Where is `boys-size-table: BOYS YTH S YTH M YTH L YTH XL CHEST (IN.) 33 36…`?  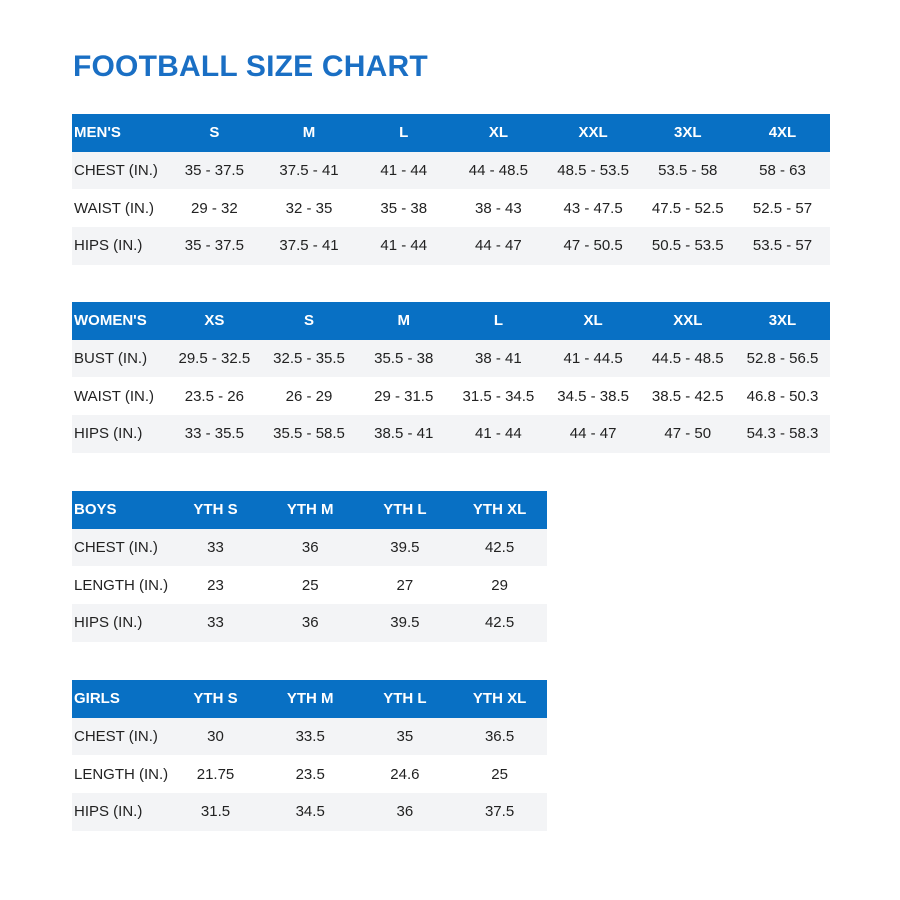 boys-size-table: BOYS YTH S YTH M YTH L YTH XL CHEST (IN.) 33 36… is located at coordinates (309, 566).